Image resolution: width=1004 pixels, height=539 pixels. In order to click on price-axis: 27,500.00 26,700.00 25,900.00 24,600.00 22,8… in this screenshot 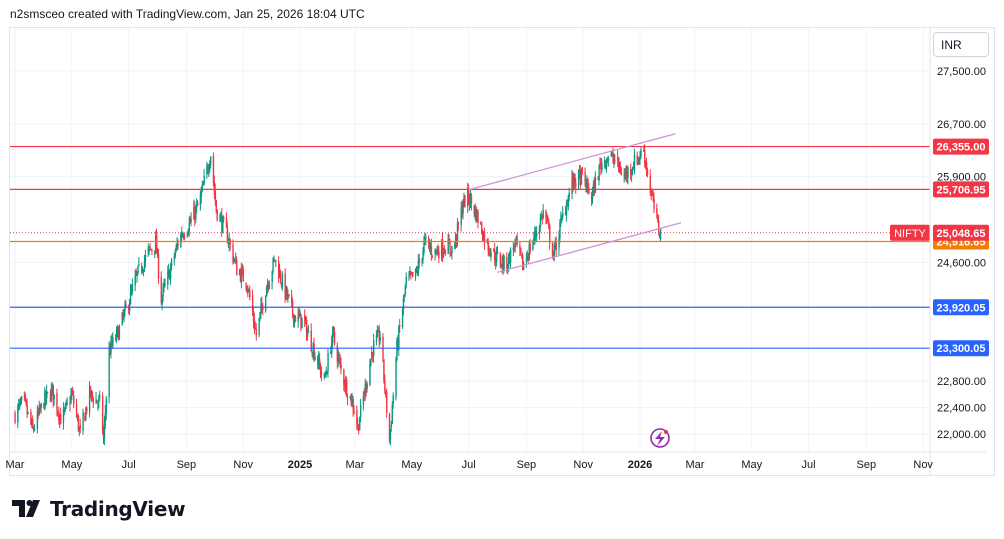, I will do `click(957, 252)`.